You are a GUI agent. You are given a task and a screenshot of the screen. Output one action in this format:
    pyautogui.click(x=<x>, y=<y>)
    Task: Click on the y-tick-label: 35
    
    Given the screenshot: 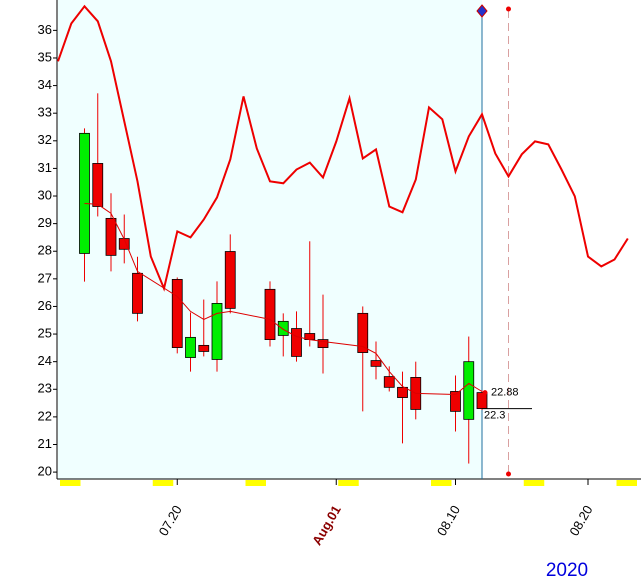 What is the action you would take?
    pyautogui.click(x=45, y=56)
    